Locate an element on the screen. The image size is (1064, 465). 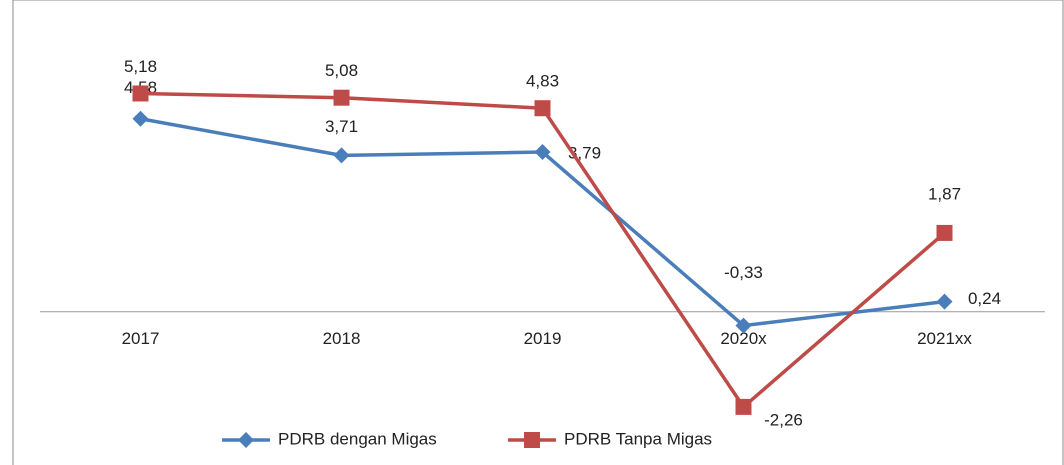
data-label: 5,18 is located at coordinates (140, 66).